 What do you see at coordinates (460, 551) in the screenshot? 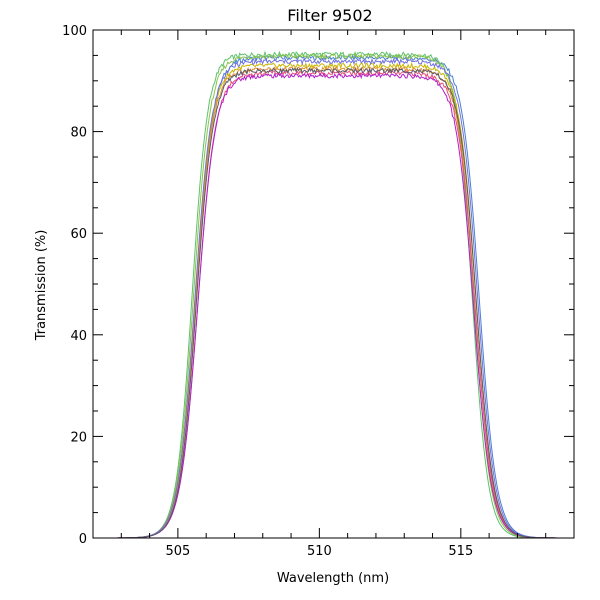
I see `x-tick-label: 515` at bounding box center [460, 551].